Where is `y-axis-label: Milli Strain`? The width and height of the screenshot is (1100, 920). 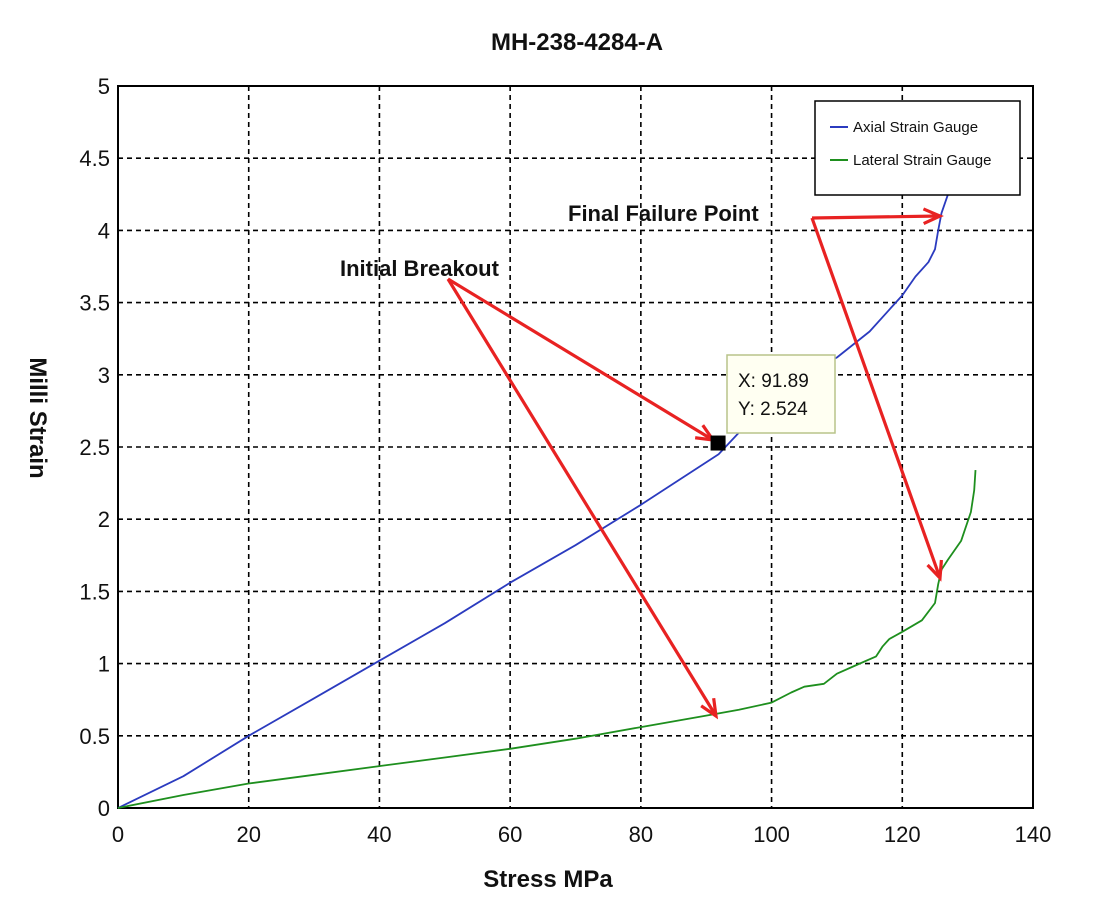 y-axis-label: Milli Strain is located at coordinates (37, 417).